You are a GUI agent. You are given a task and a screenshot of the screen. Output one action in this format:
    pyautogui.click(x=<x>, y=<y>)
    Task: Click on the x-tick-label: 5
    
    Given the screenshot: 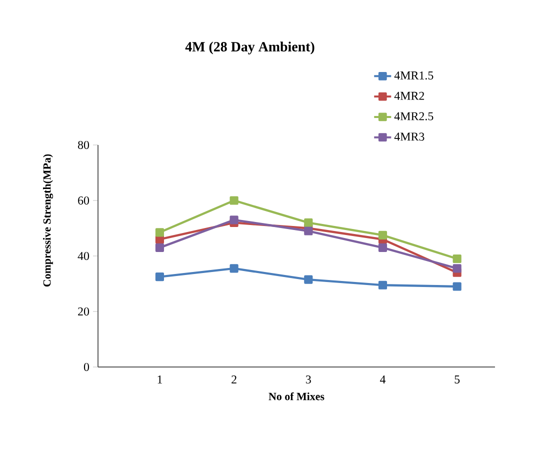 What is the action you would take?
    pyautogui.click(x=457, y=380)
    